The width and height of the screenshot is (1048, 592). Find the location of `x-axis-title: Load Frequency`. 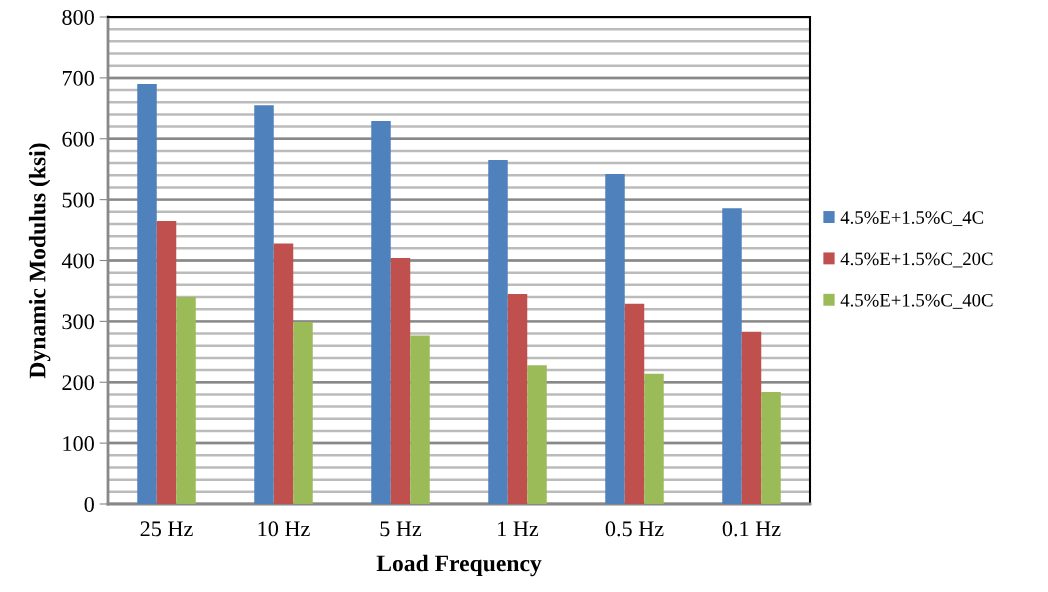

x-axis-title: Load Frequency is located at coordinates (459, 565).